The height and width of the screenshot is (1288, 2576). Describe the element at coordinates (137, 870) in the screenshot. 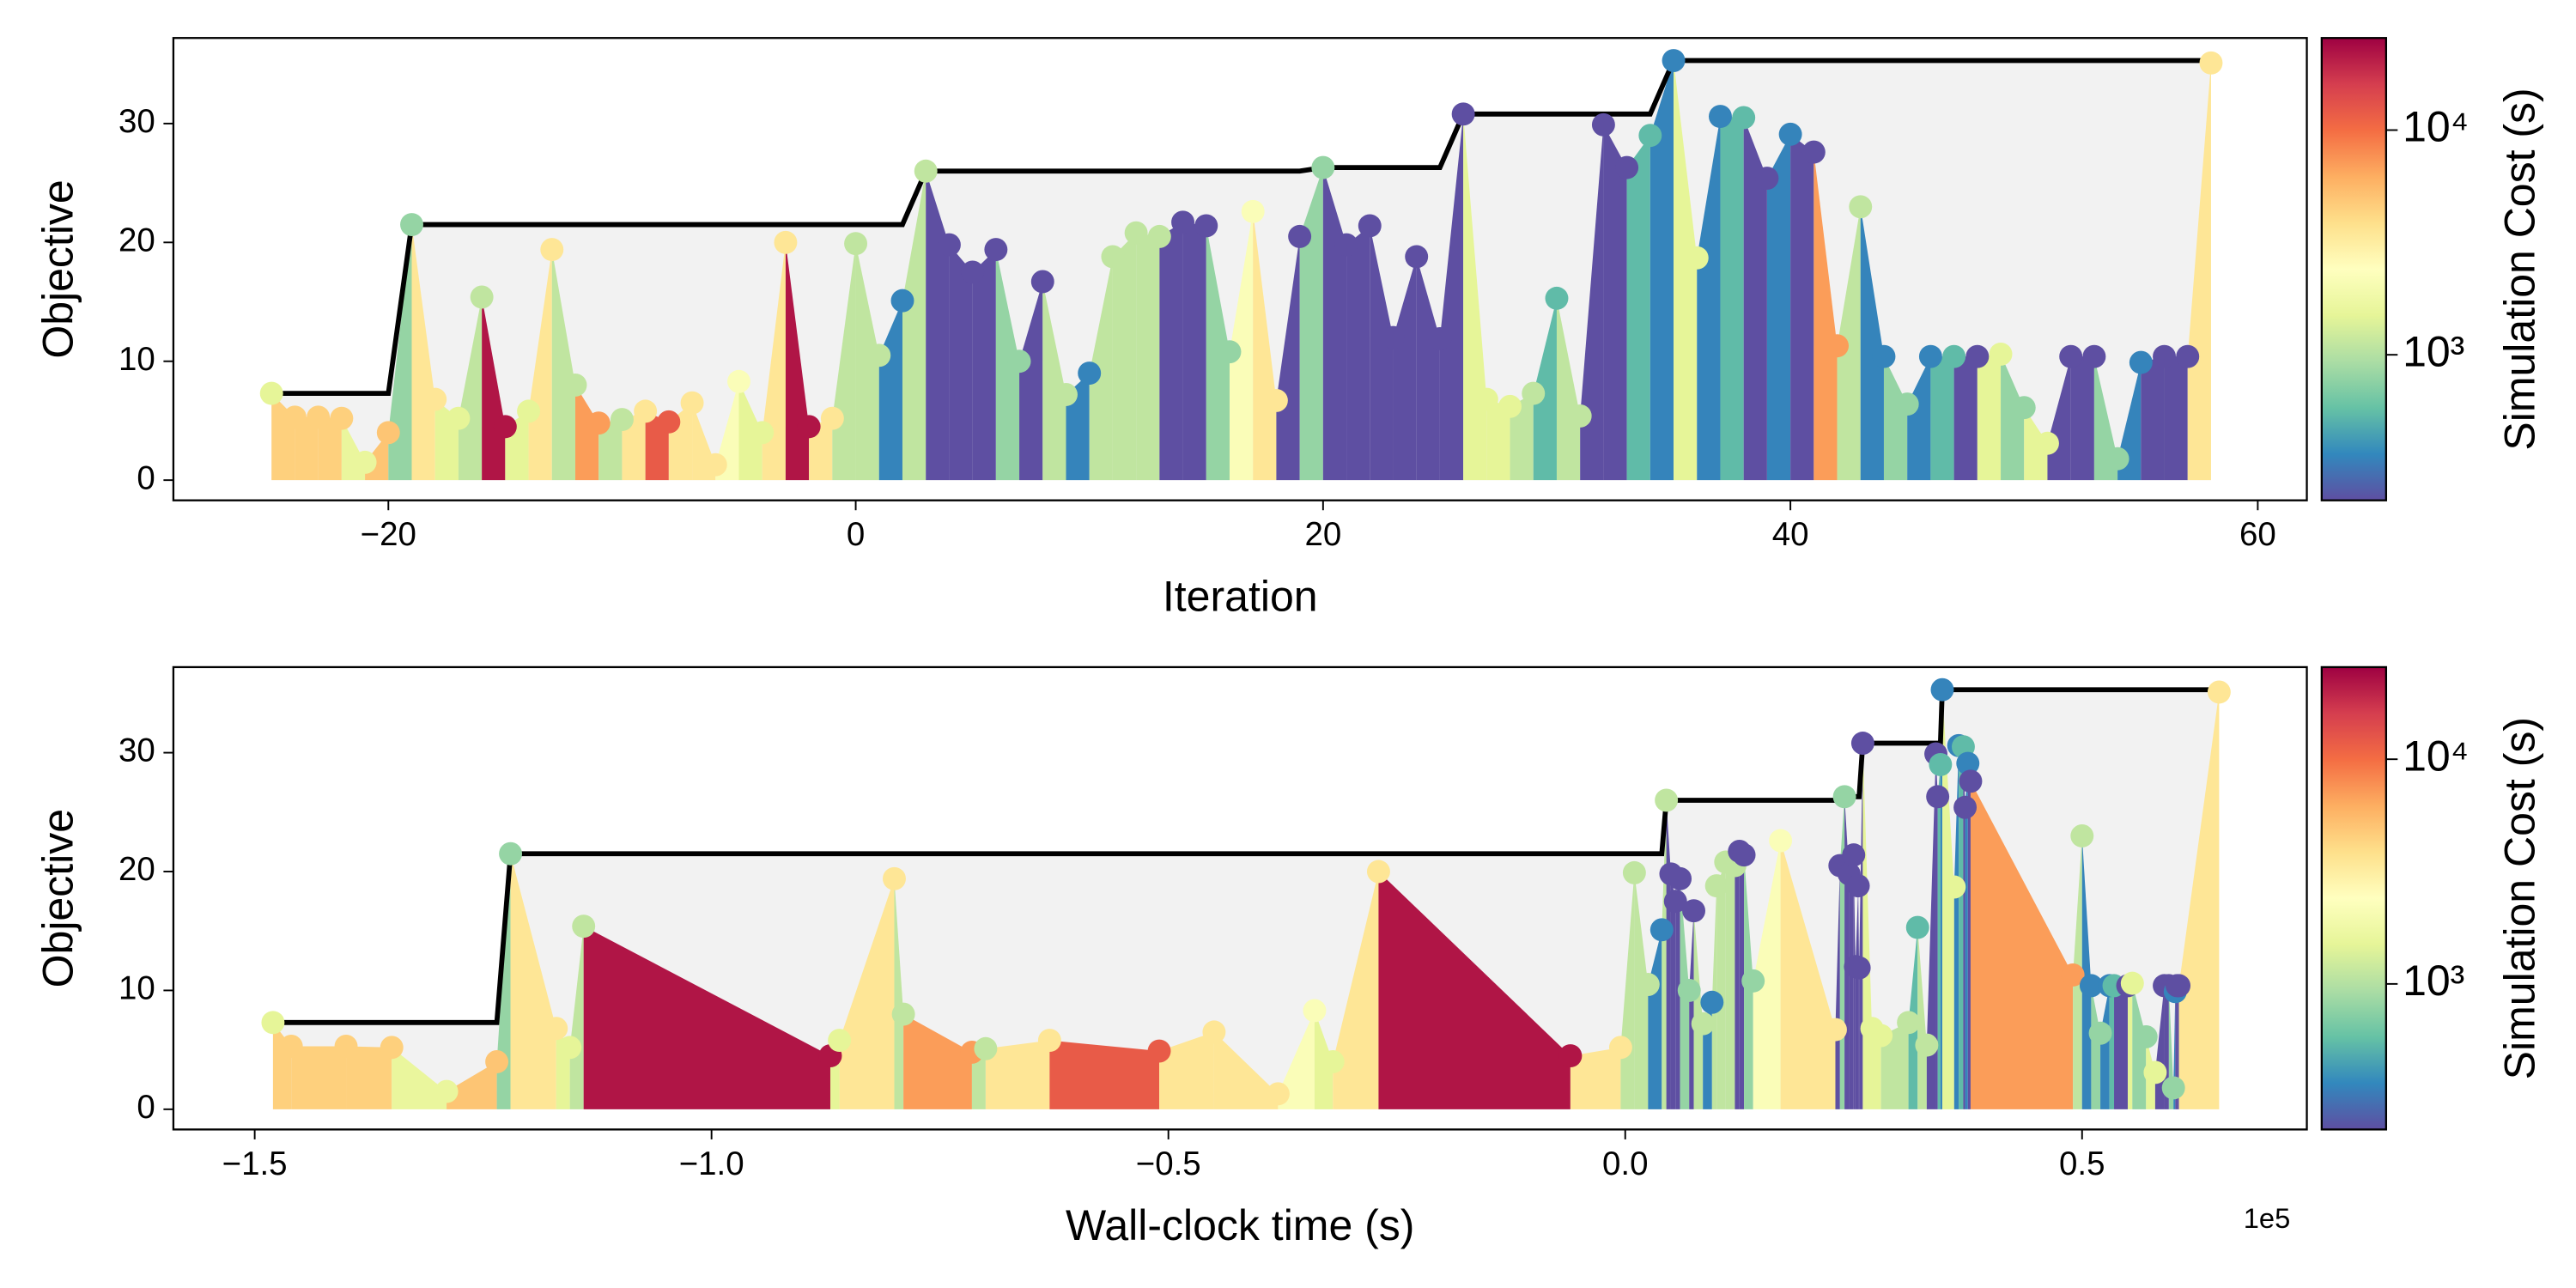

I see `y-tick-label: 20` at that location.